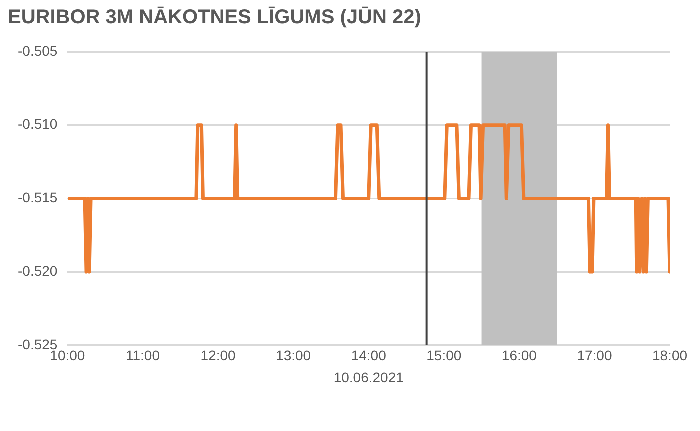 This screenshot has width=700, height=431. I want to click on x-tick-label: 18:00, so click(670, 356).